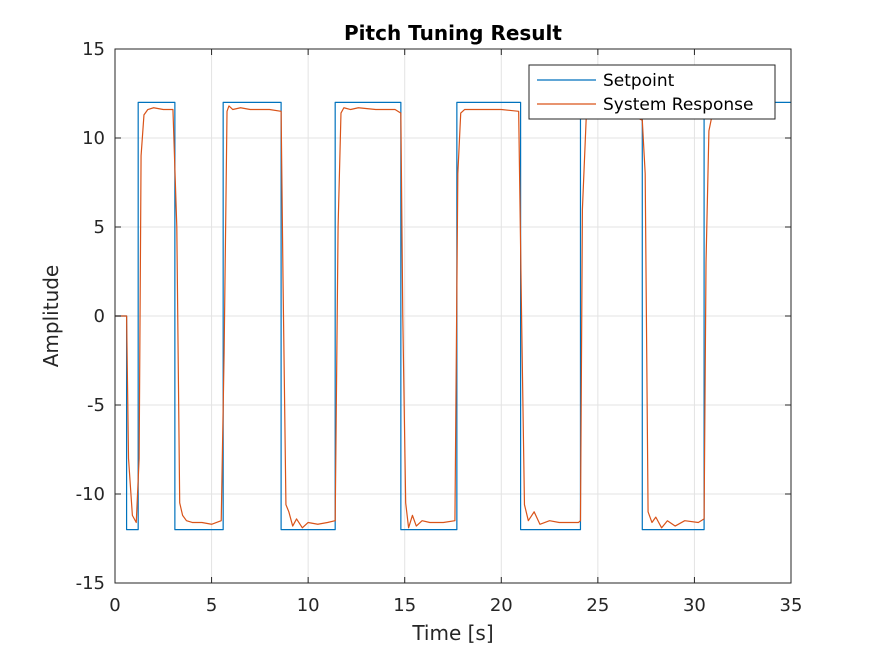 This screenshot has width=875, height=656. What do you see at coordinates (211, 605) in the screenshot?
I see `x-tick-label: 5` at bounding box center [211, 605].